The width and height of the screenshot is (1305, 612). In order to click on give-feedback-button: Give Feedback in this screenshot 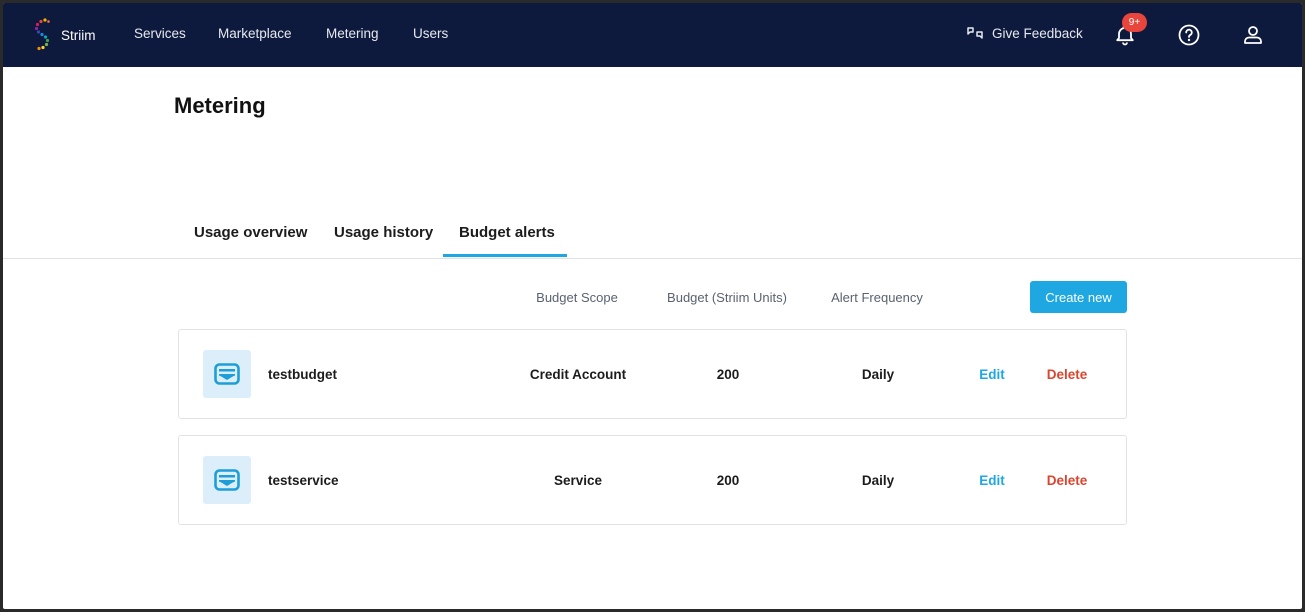, I will do `click(1024, 33)`.